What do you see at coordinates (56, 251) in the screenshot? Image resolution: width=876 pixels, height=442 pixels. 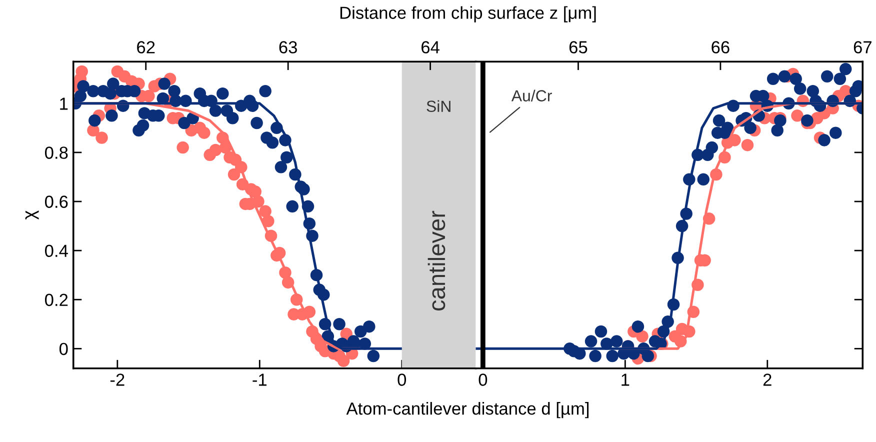 I see `y-tick-label: 0.4` at bounding box center [56, 251].